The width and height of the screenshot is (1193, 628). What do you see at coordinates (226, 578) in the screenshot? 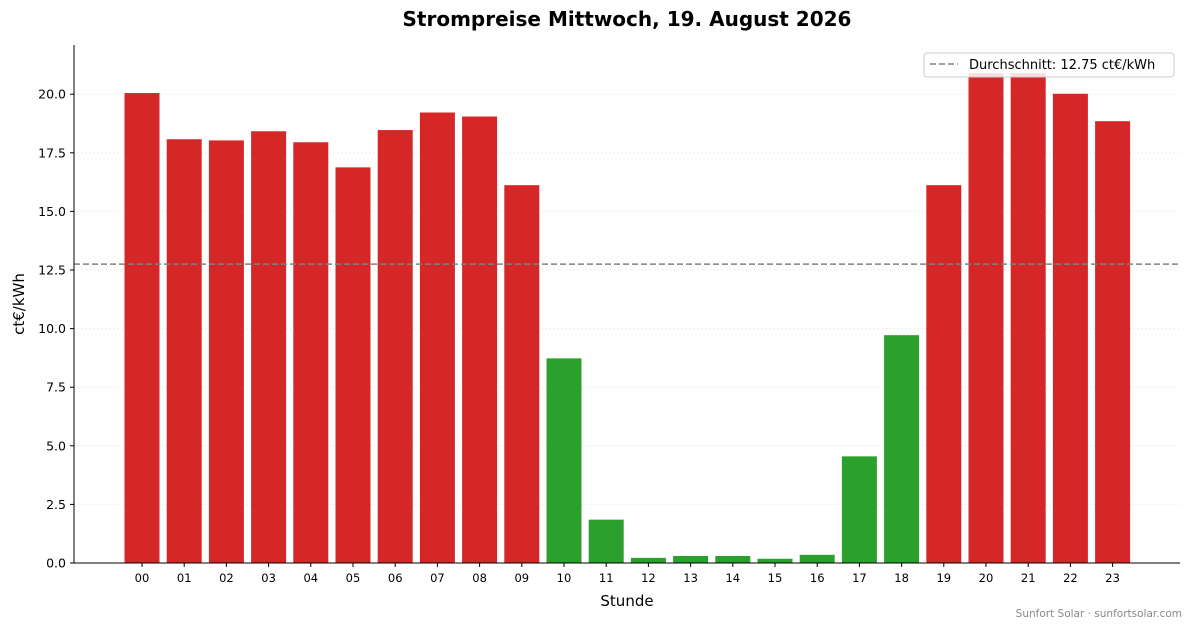
I see `x-tick-label: 02` at bounding box center [226, 578].